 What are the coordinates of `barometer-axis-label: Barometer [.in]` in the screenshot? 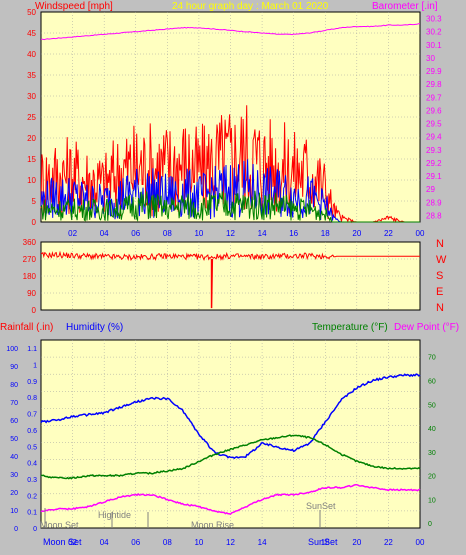 It's located at (405, 6).